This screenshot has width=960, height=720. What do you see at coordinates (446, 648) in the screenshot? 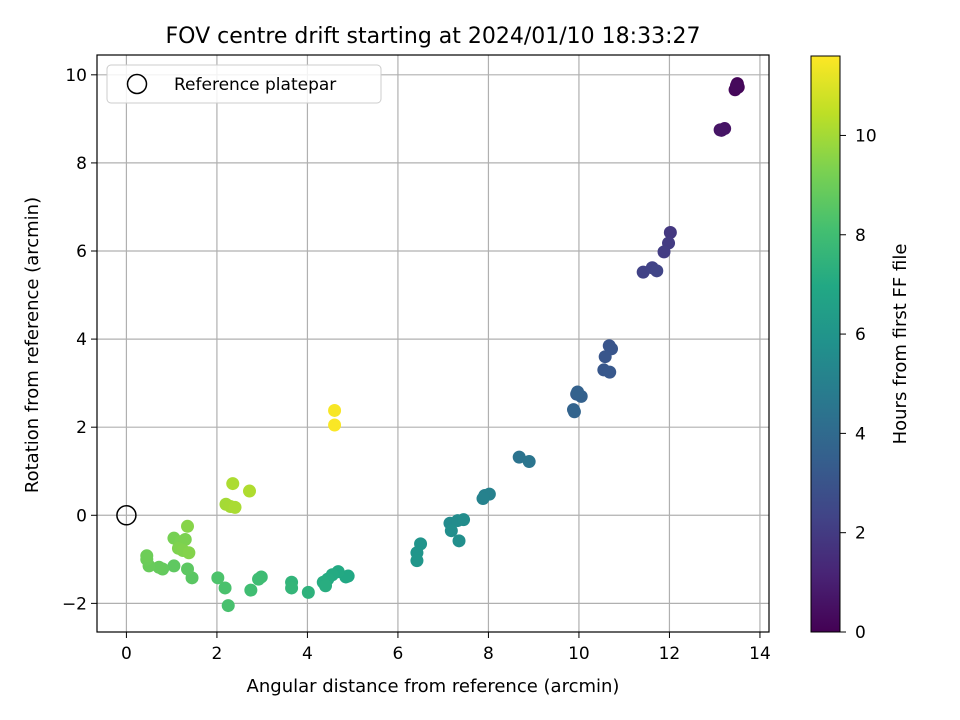
I see `x-axis-ticks: 0 2 4 6 8 10 12 14` at bounding box center [446, 648].